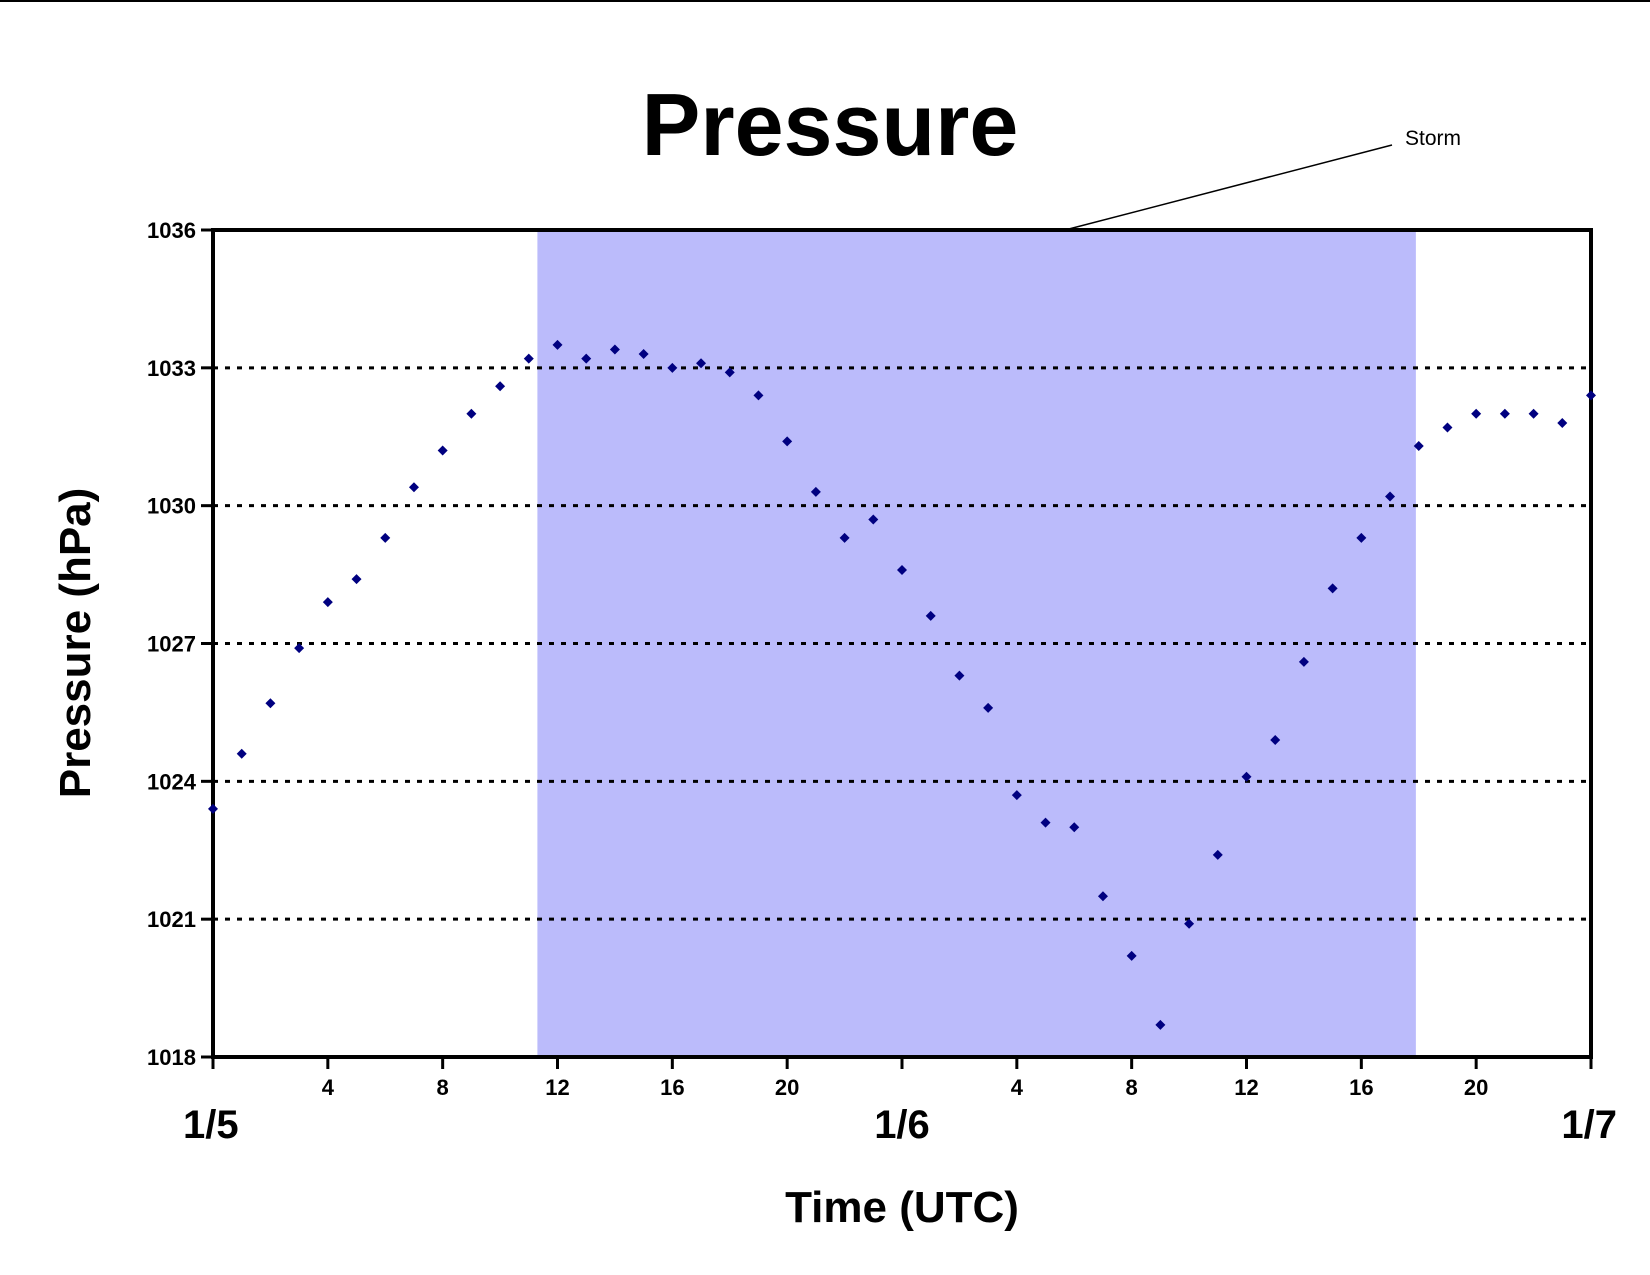 This screenshot has width=1650, height=1275. Describe the element at coordinates (830, 124) in the screenshot. I see `chart-title: Pressure` at that location.